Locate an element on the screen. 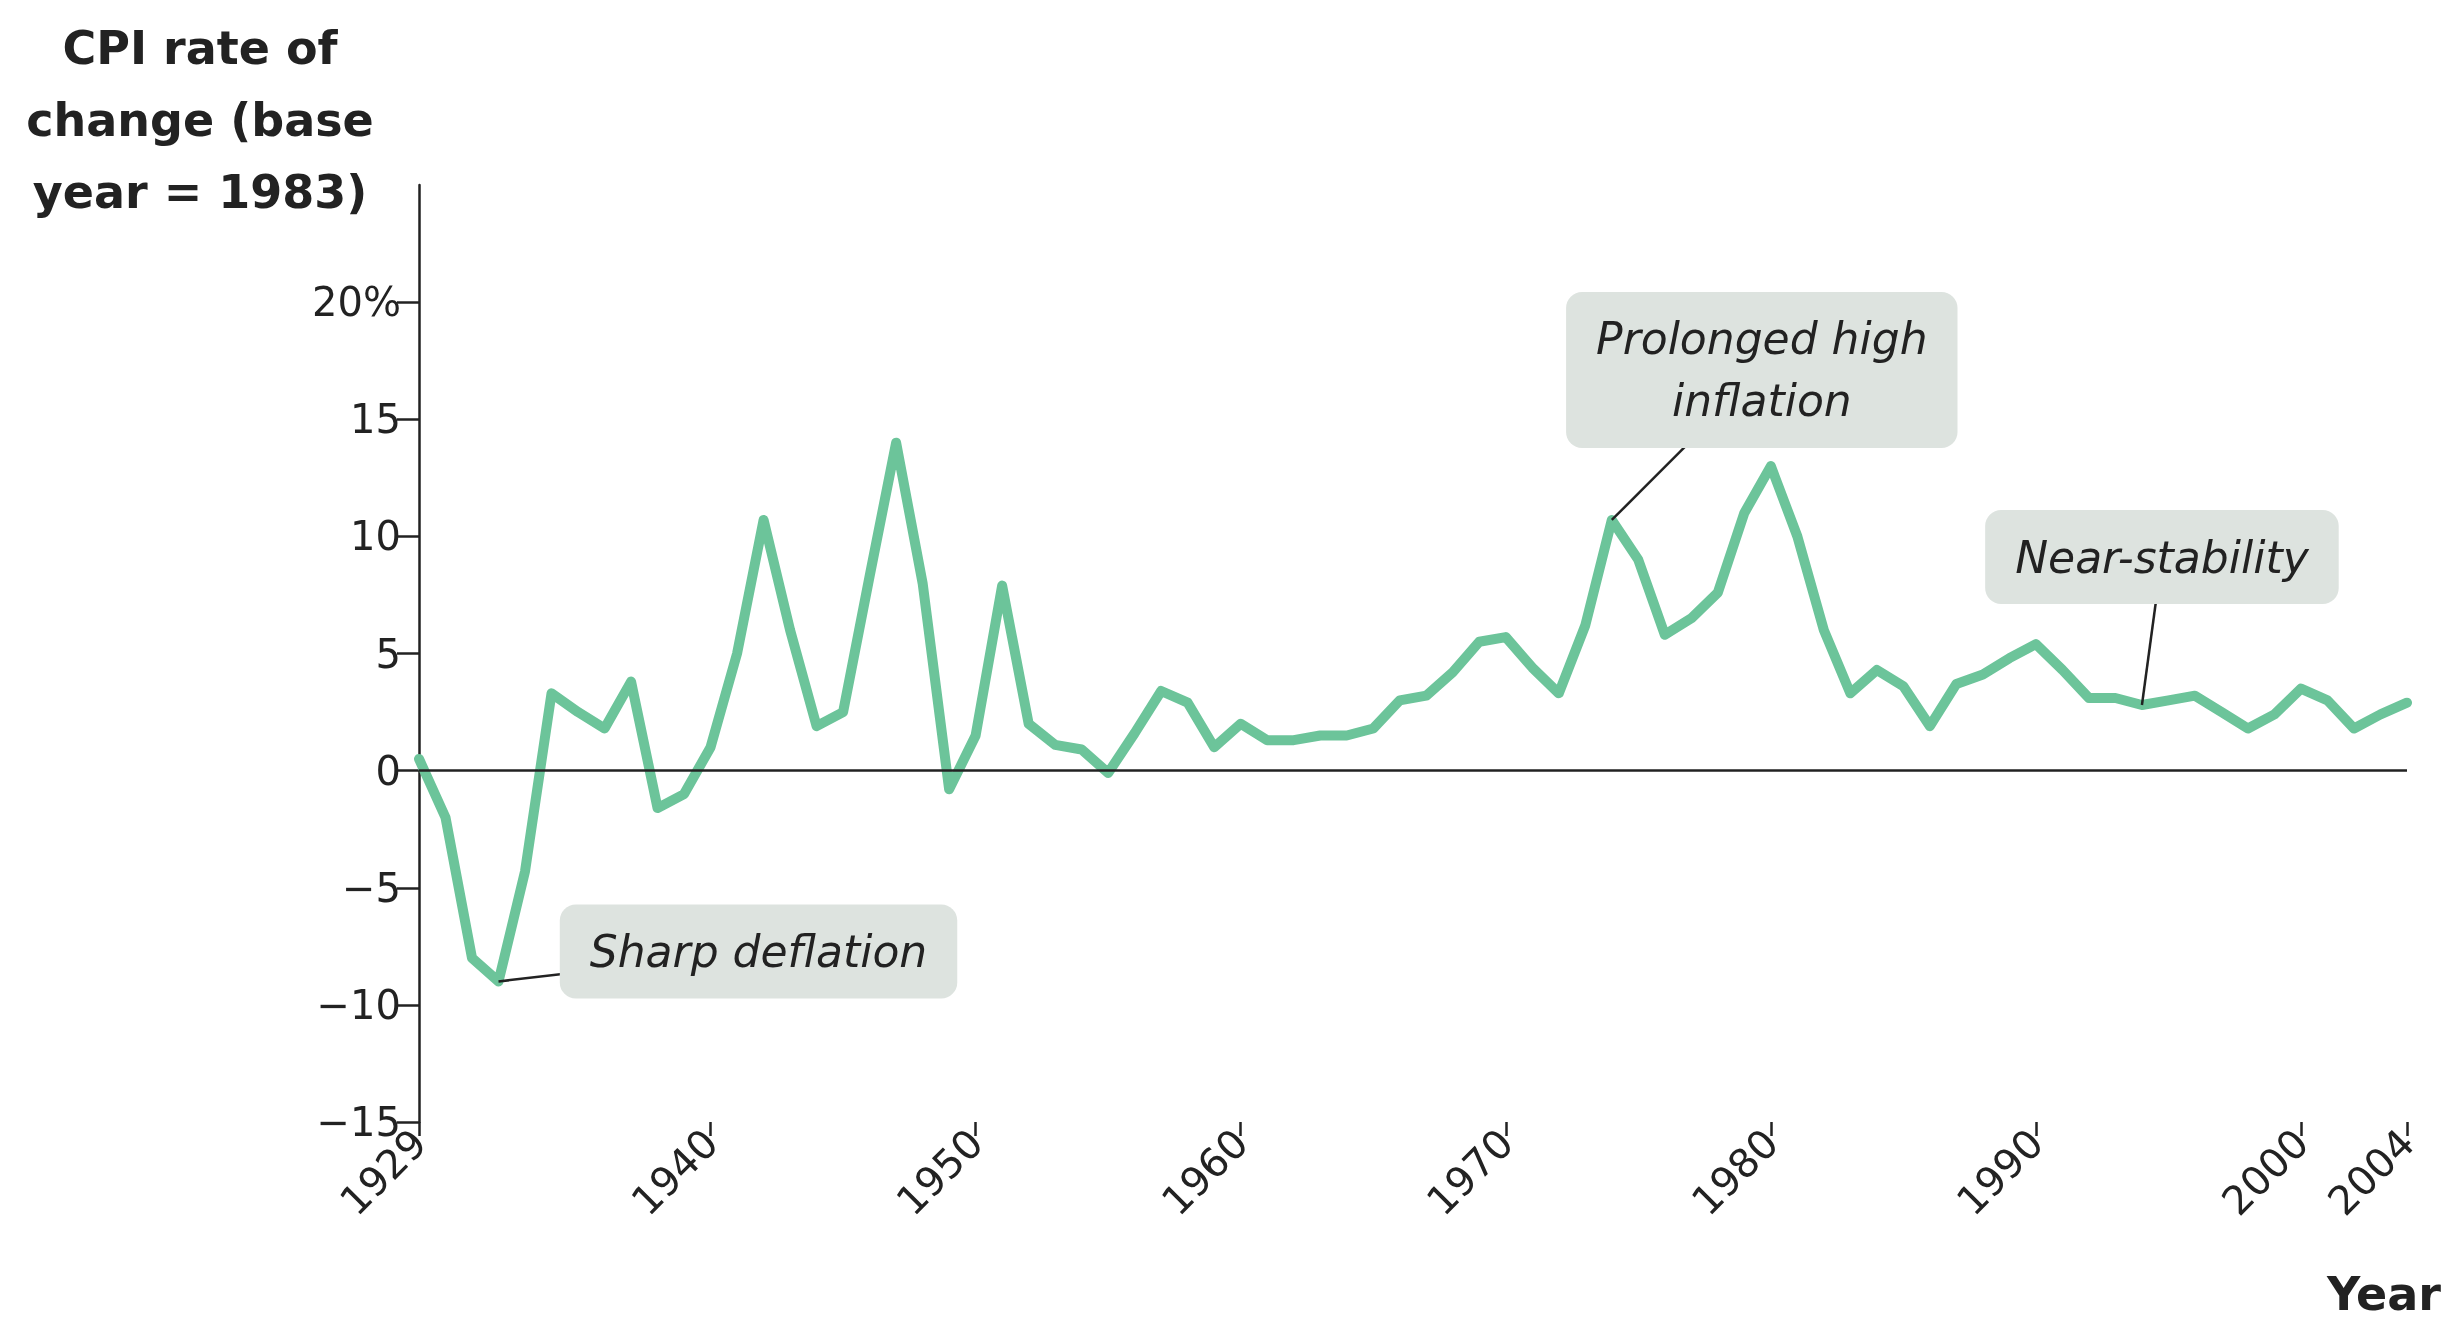 The height and width of the screenshot is (1327, 2451). annotation: Sharp deflation is located at coordinates (758, 951).